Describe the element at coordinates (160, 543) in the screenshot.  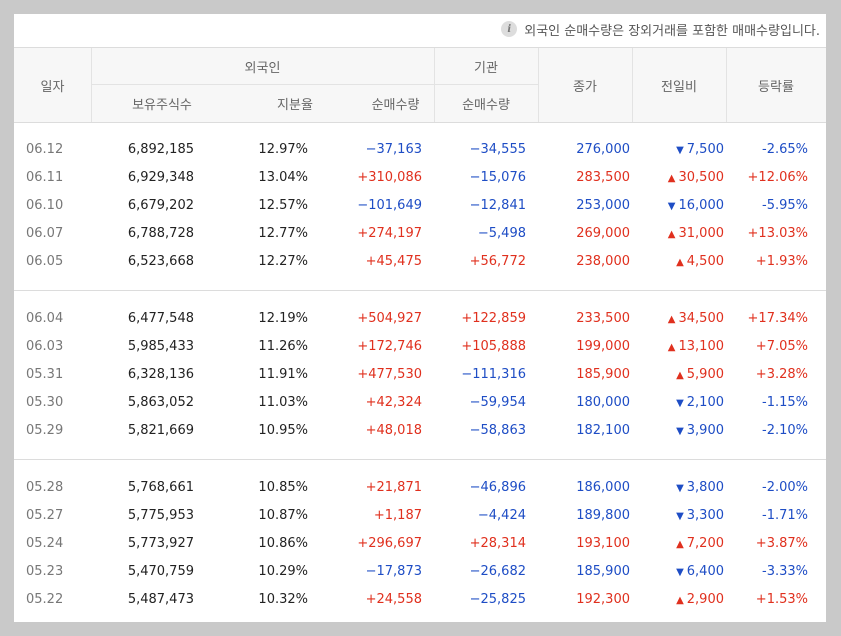
I see `holdings-cell: 5,773,927` at that location.